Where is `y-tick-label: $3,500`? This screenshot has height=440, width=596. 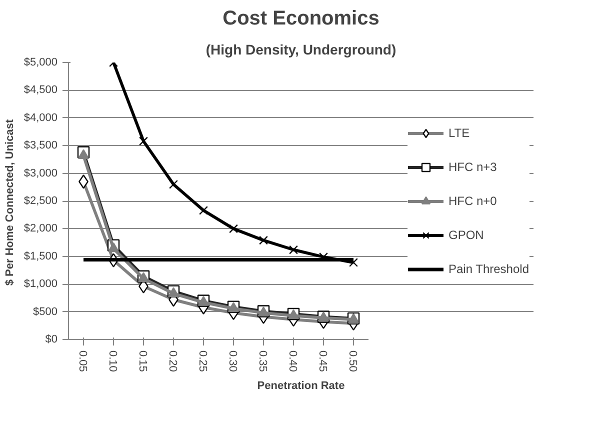 y-tick-label: $3,500 is located at coordinates (41, 146).